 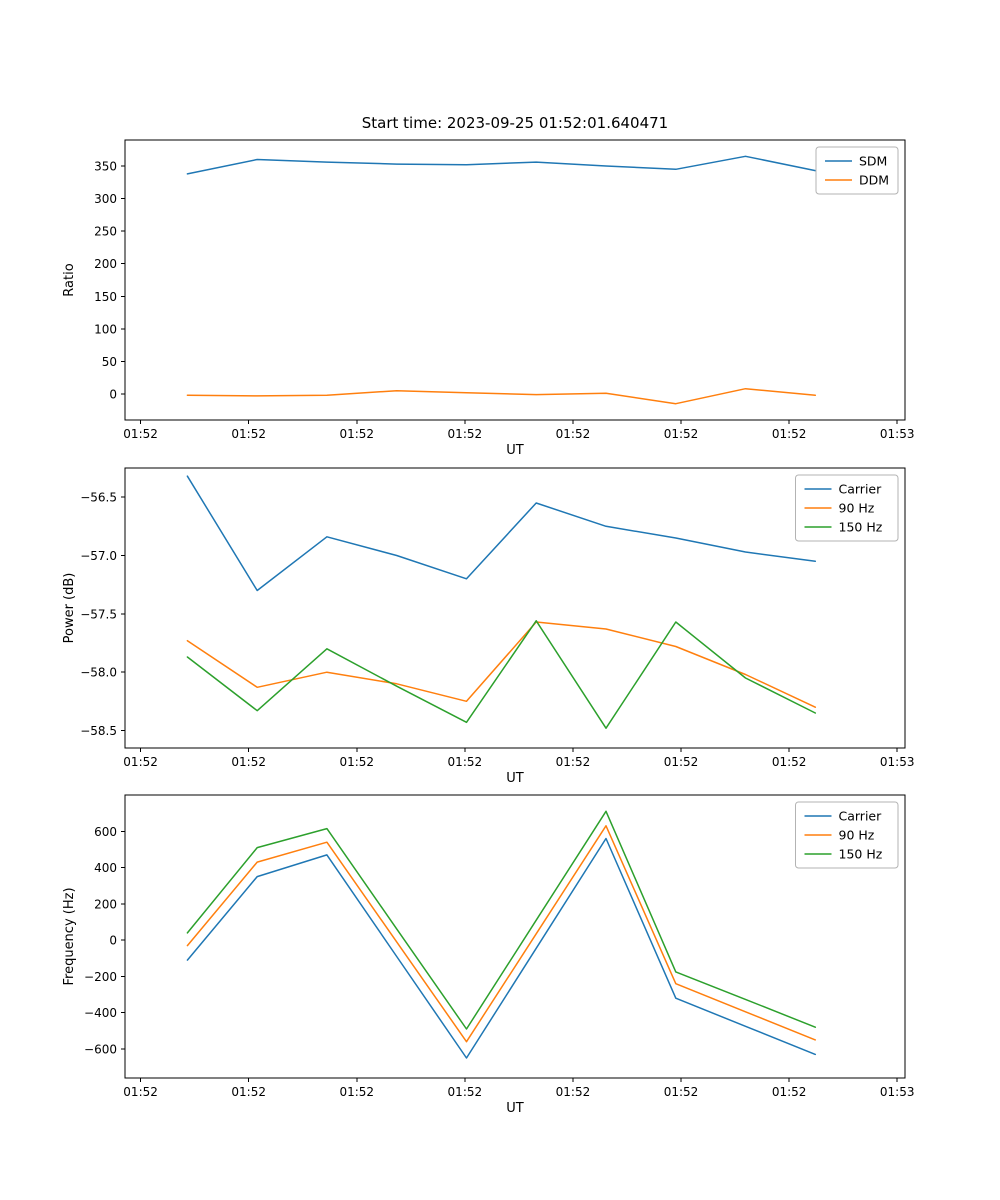 What do you see at coordinates (98, 673) in the screenshot?
I see `y-tick-label: −58.0` at bounding box center [98, 673].